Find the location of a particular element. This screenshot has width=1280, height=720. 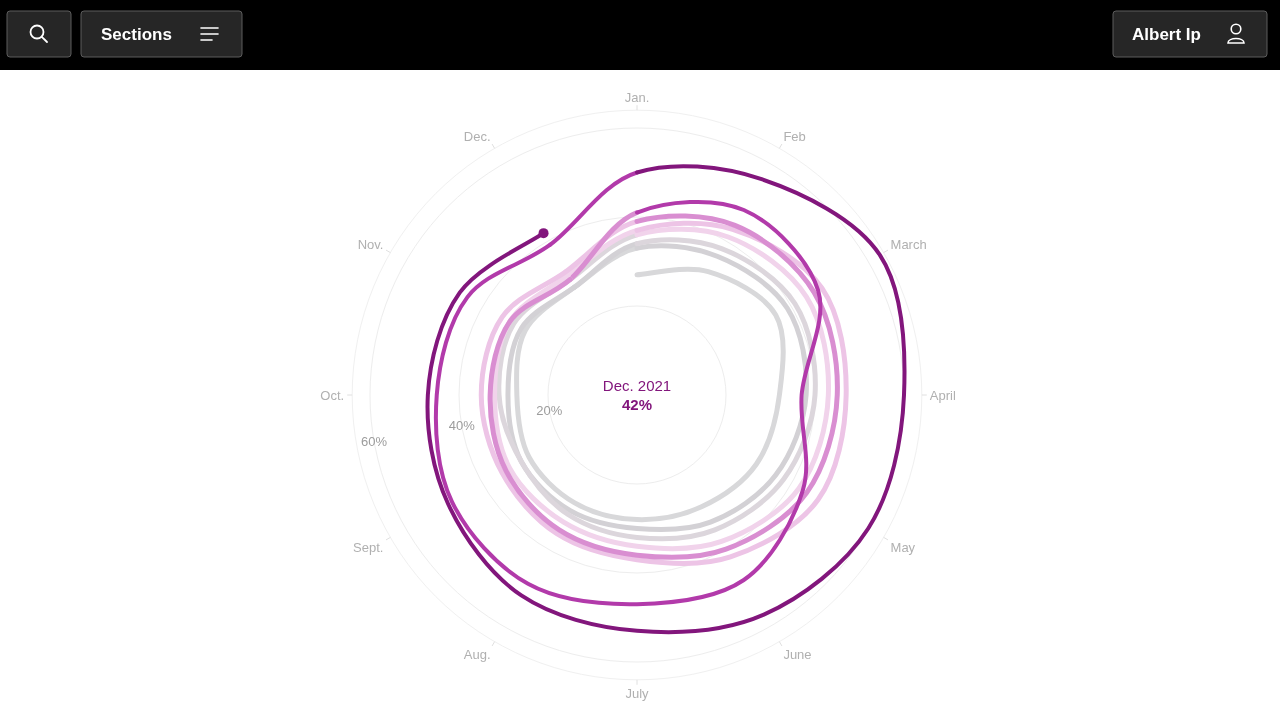

text: 42% is located at coordinates (637, 404).